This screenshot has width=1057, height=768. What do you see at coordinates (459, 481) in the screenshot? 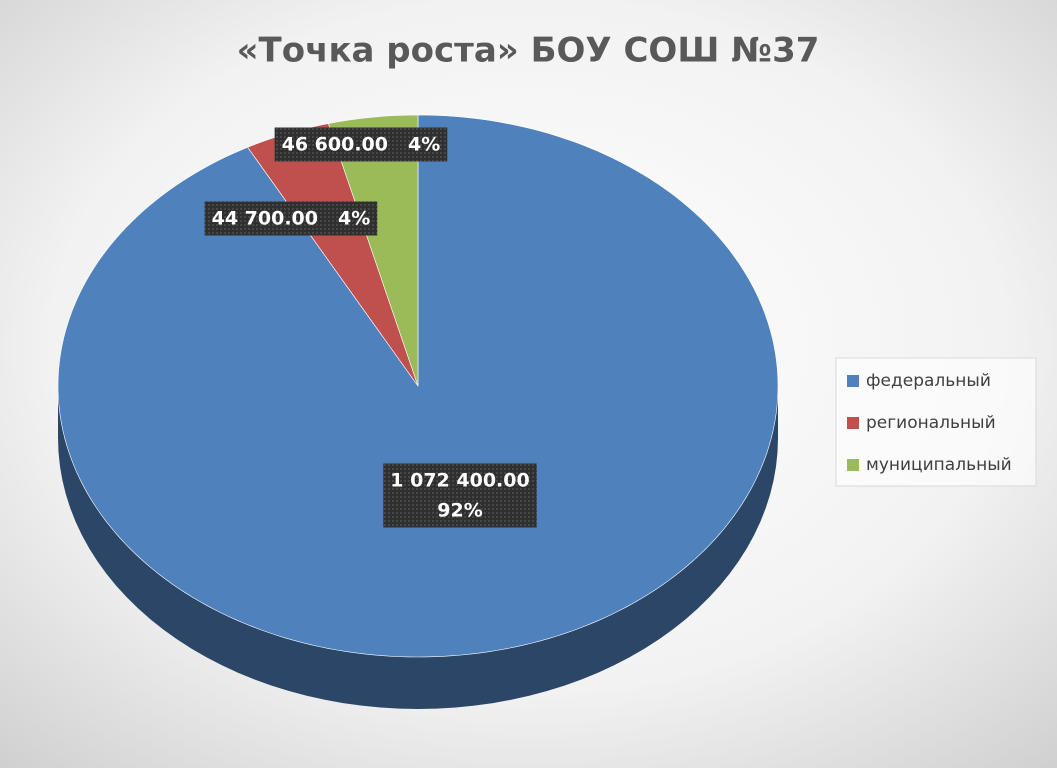
I see `data-label-value: 1 072 400.00` at bounding box center [459, 481].